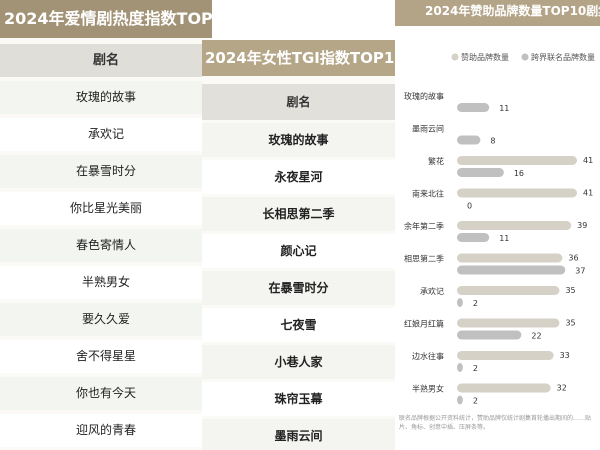 This screenshot has height=450, width=600. What do you see at coordinates (106, 430) in the screenshot?
I see `heat-index-row: 迎风的青春` at bounding box center [106, 430].